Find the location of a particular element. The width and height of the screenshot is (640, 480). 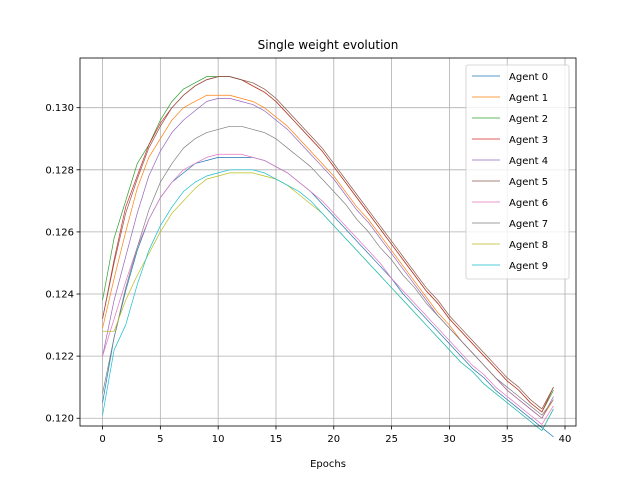

legend-label: Agent 5 is located at coordinates (528, 182).